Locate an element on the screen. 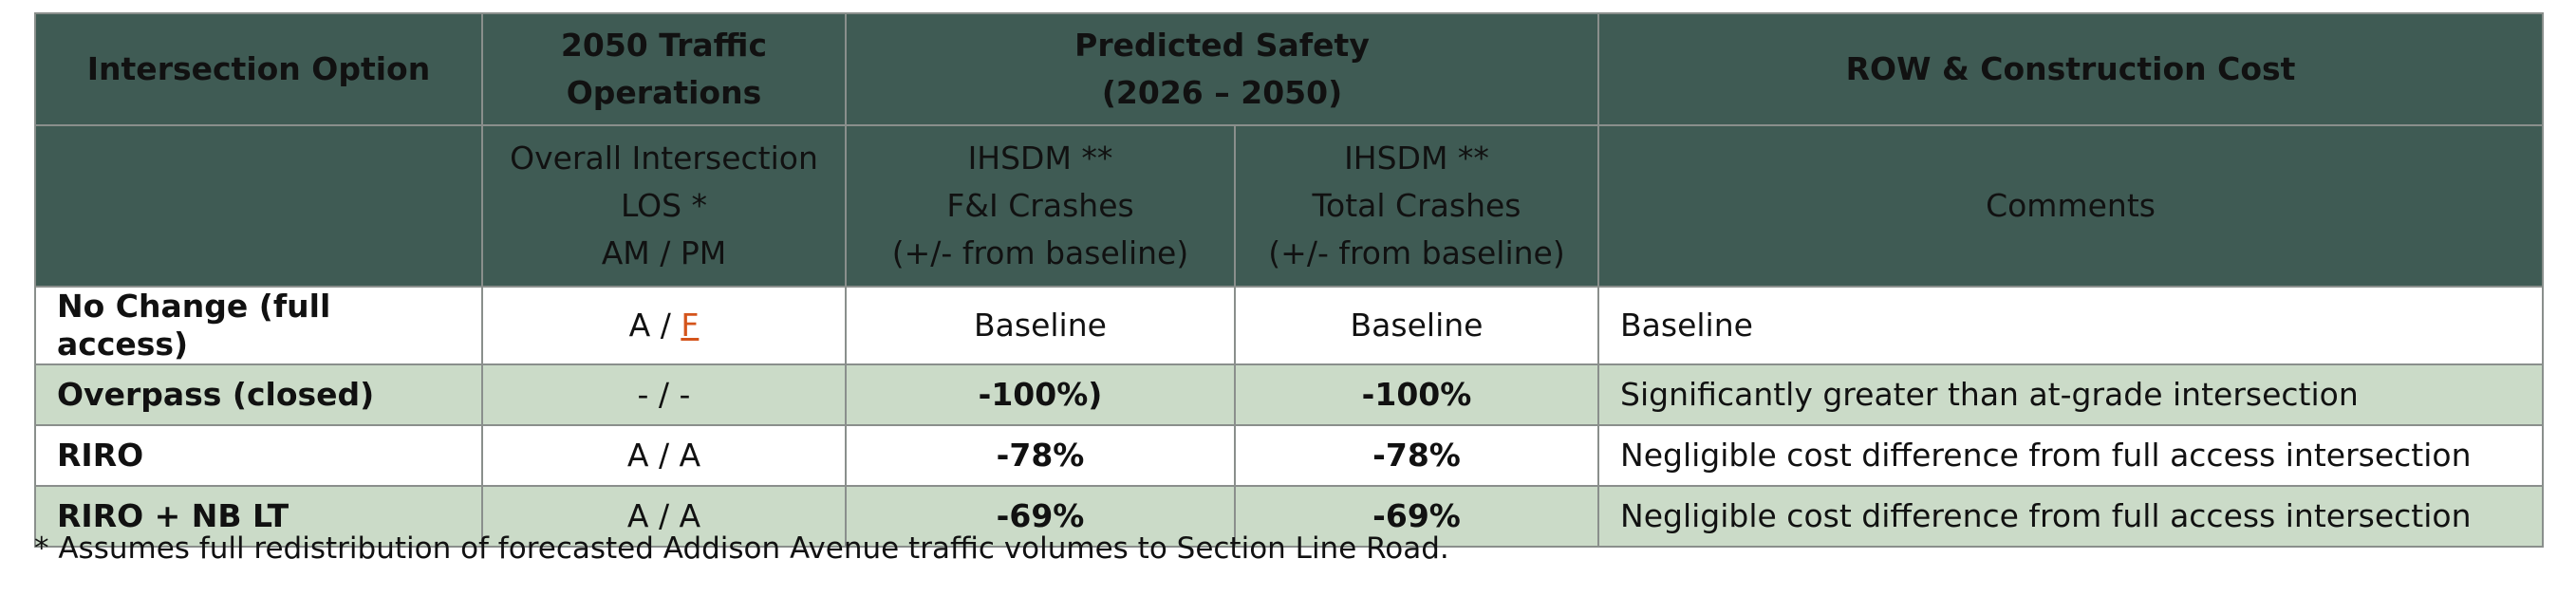 This screenshot has height=596, width=2576. header-traffic-operations: 2050 Traffic Operations is located at coordinates (664, 69).